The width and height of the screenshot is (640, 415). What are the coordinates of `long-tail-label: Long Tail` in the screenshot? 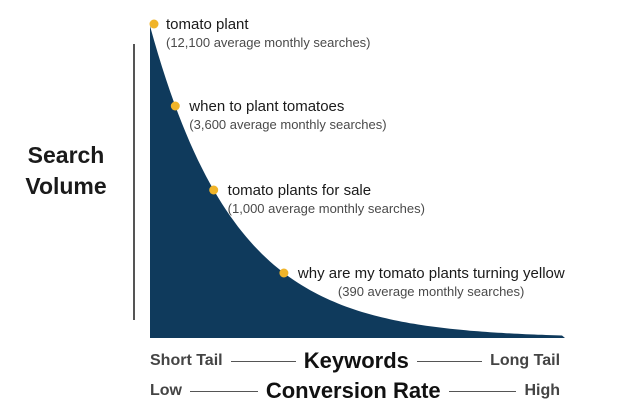 It's located at (525, 360).